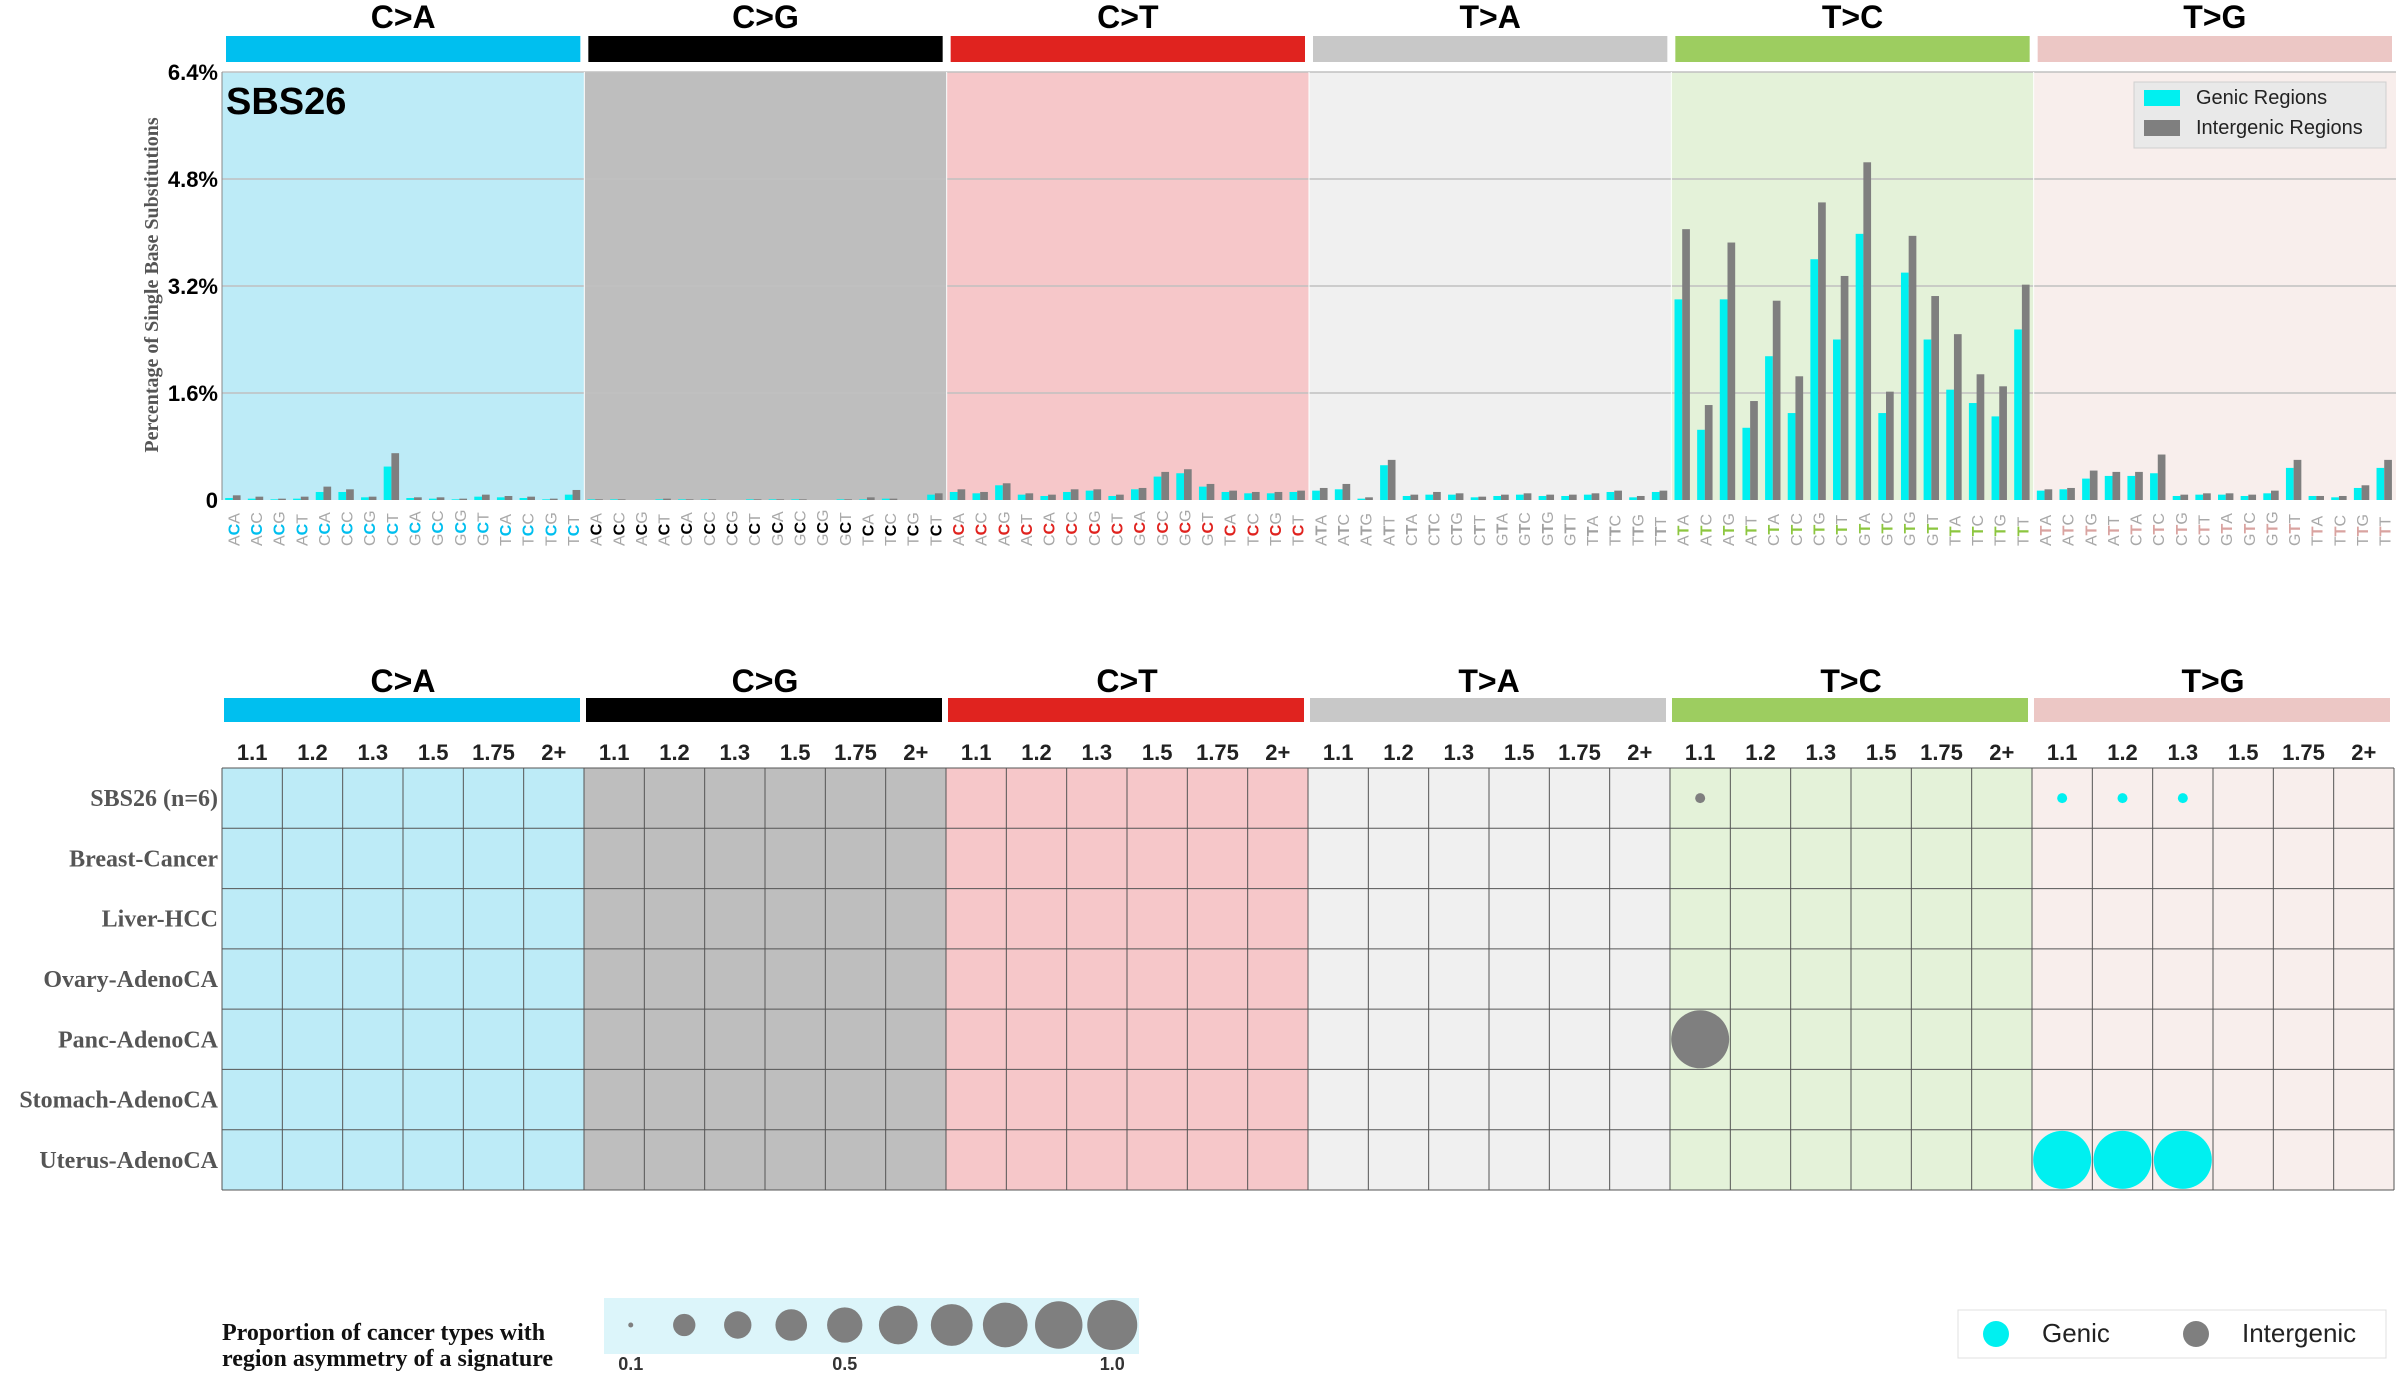 The image size is (2400, 1376). Describe the element at coordinates (143, 859) in the screenshot. I see `row-label: Breast-Cancer` at that location.